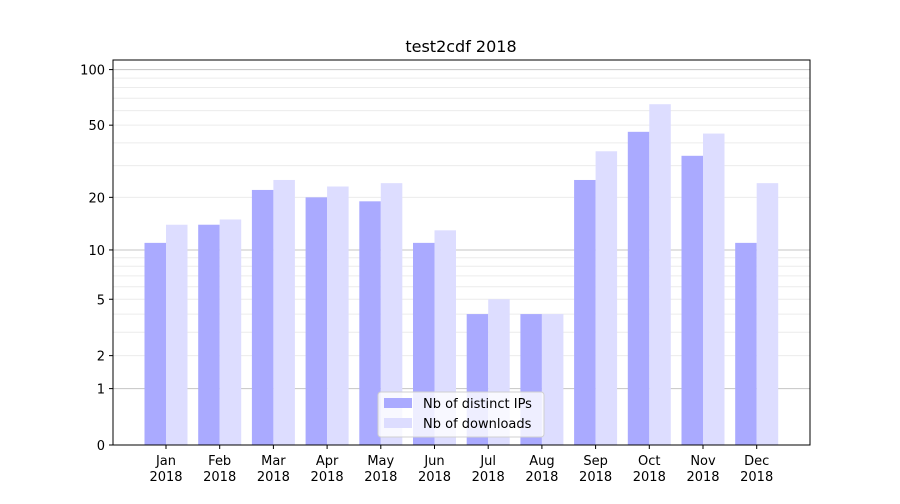  I want to click on y-tick-label: 2, so click(101, 357).